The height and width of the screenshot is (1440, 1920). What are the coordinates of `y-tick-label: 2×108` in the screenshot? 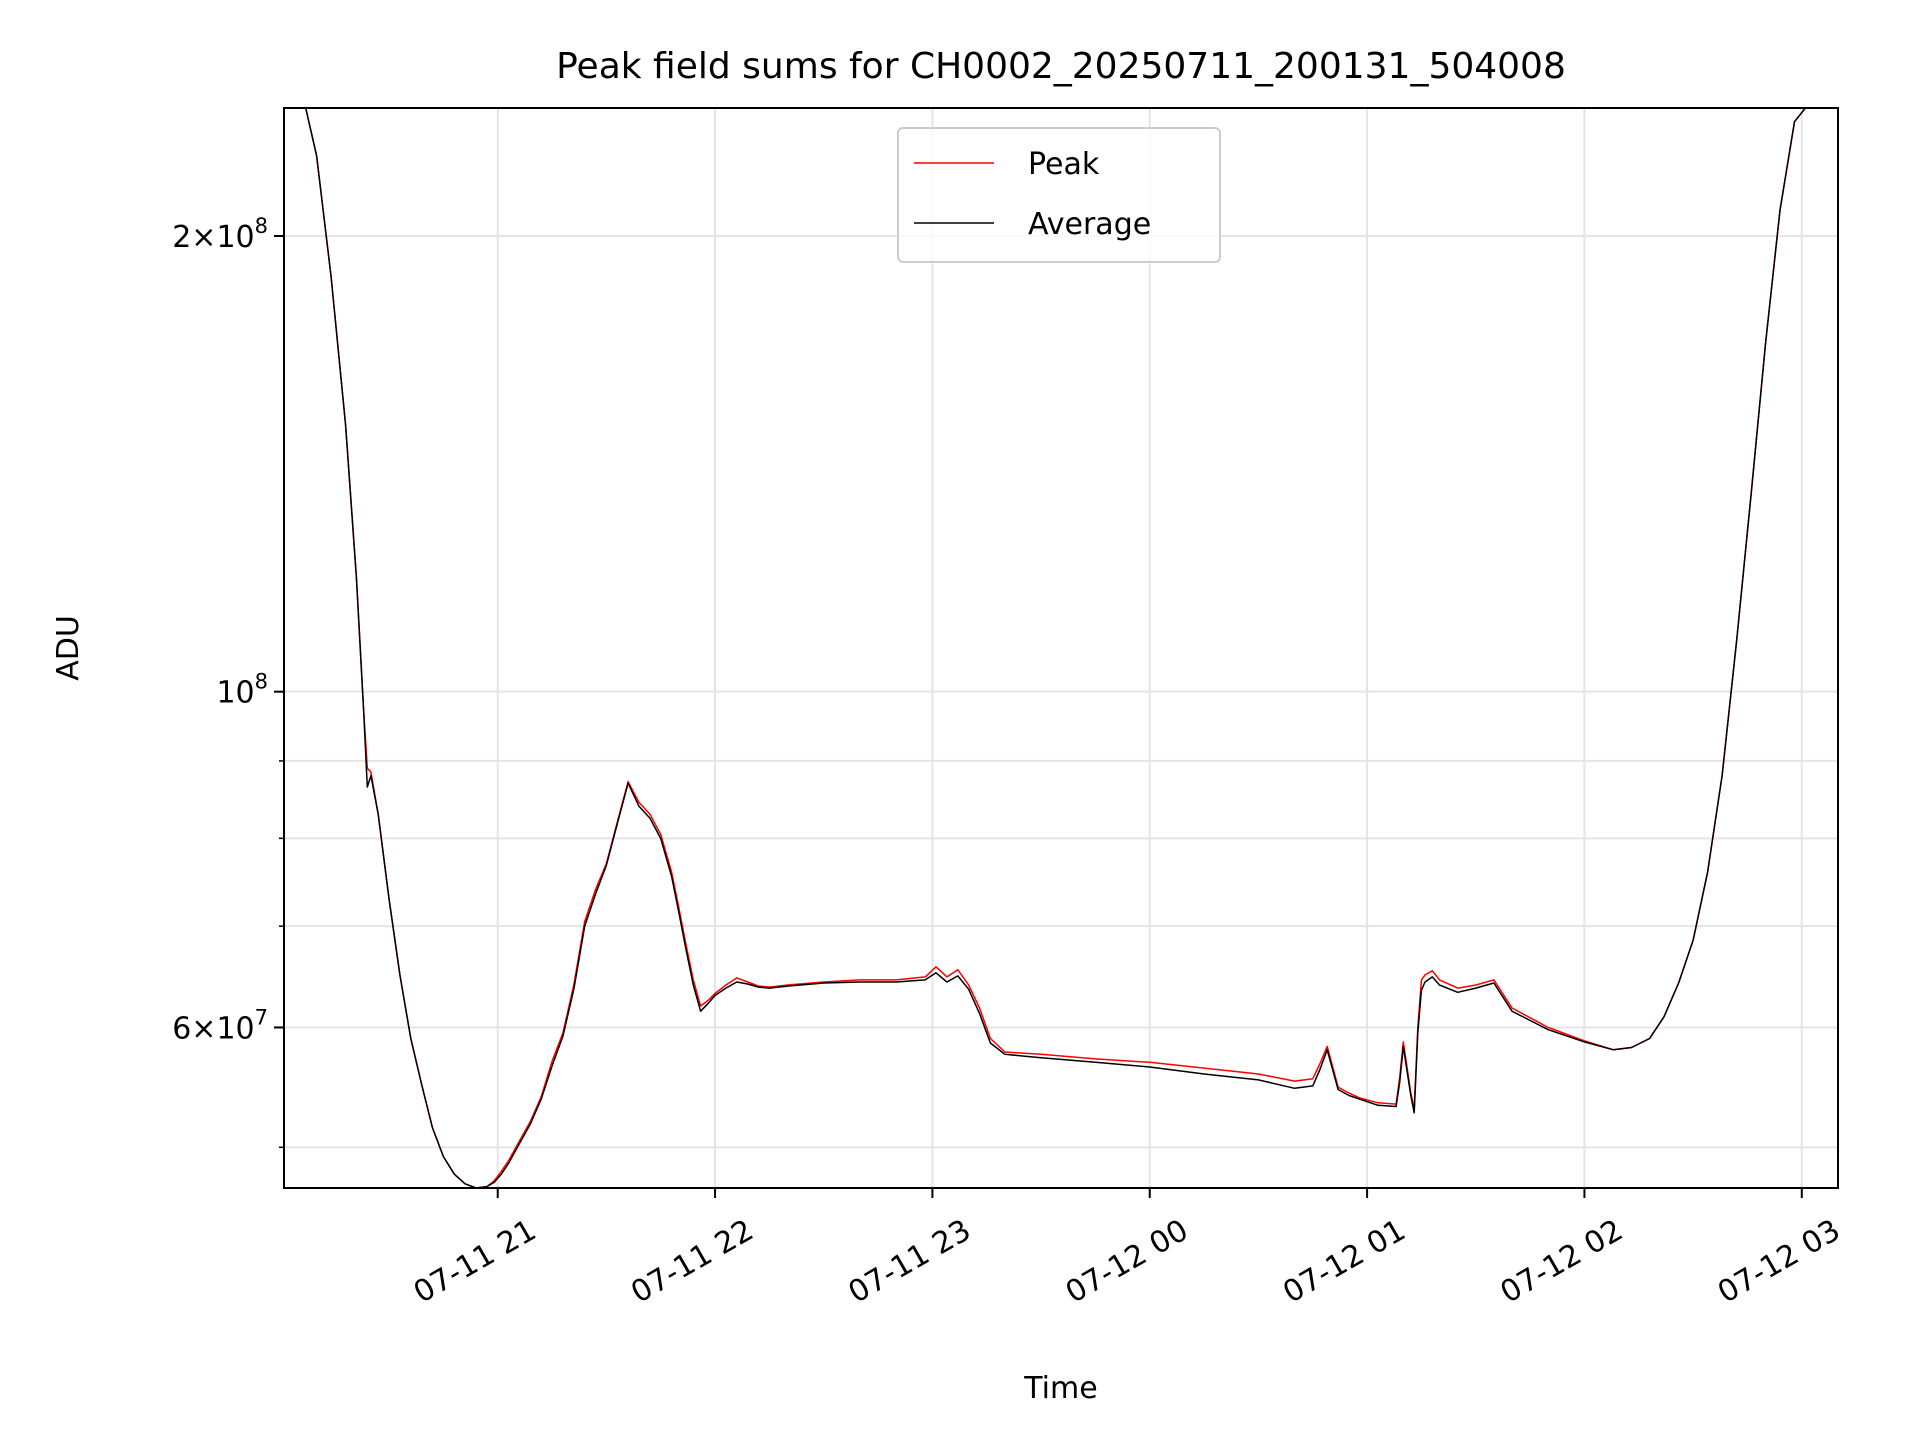 It's located at (220, 234).